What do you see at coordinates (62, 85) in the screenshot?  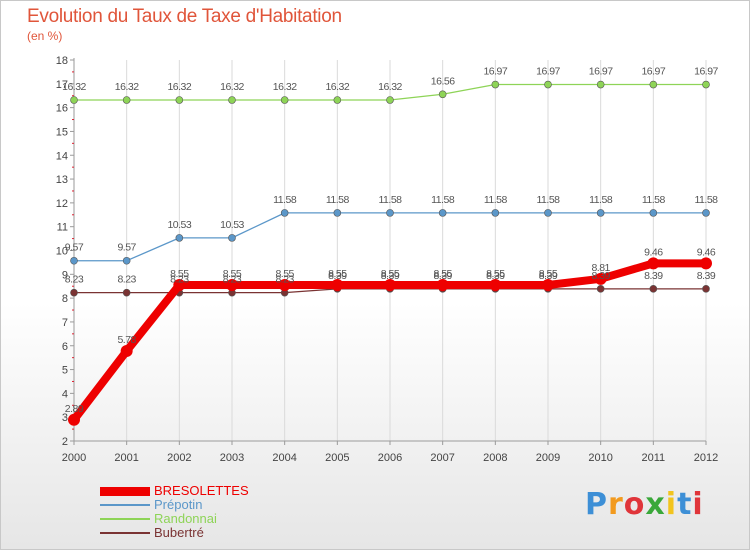 I see `y-tick-label: 17` at bounding box center [62, 85].